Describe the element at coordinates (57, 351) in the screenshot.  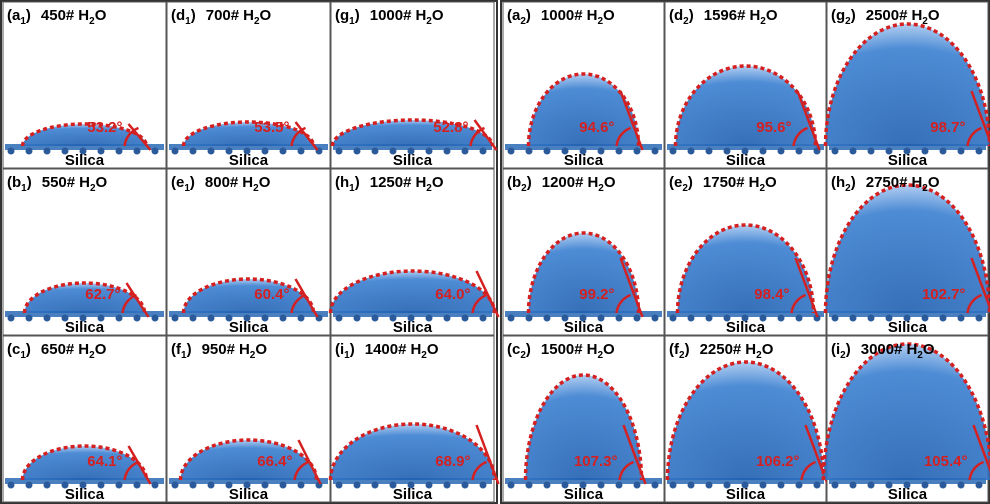
I see `panel-label: (c1) 650# H2O` at that location.